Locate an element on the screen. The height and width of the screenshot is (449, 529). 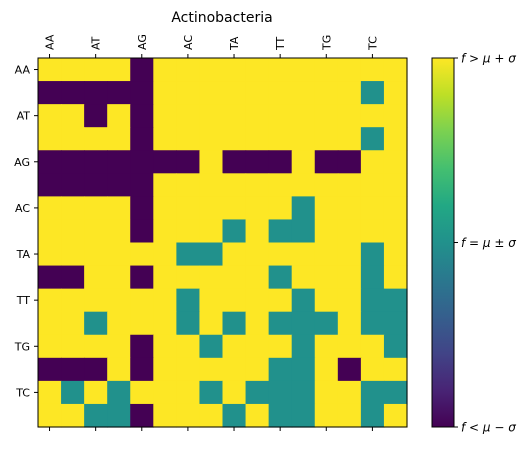
x-tick-label: TC is located at coordinates (372, 43).